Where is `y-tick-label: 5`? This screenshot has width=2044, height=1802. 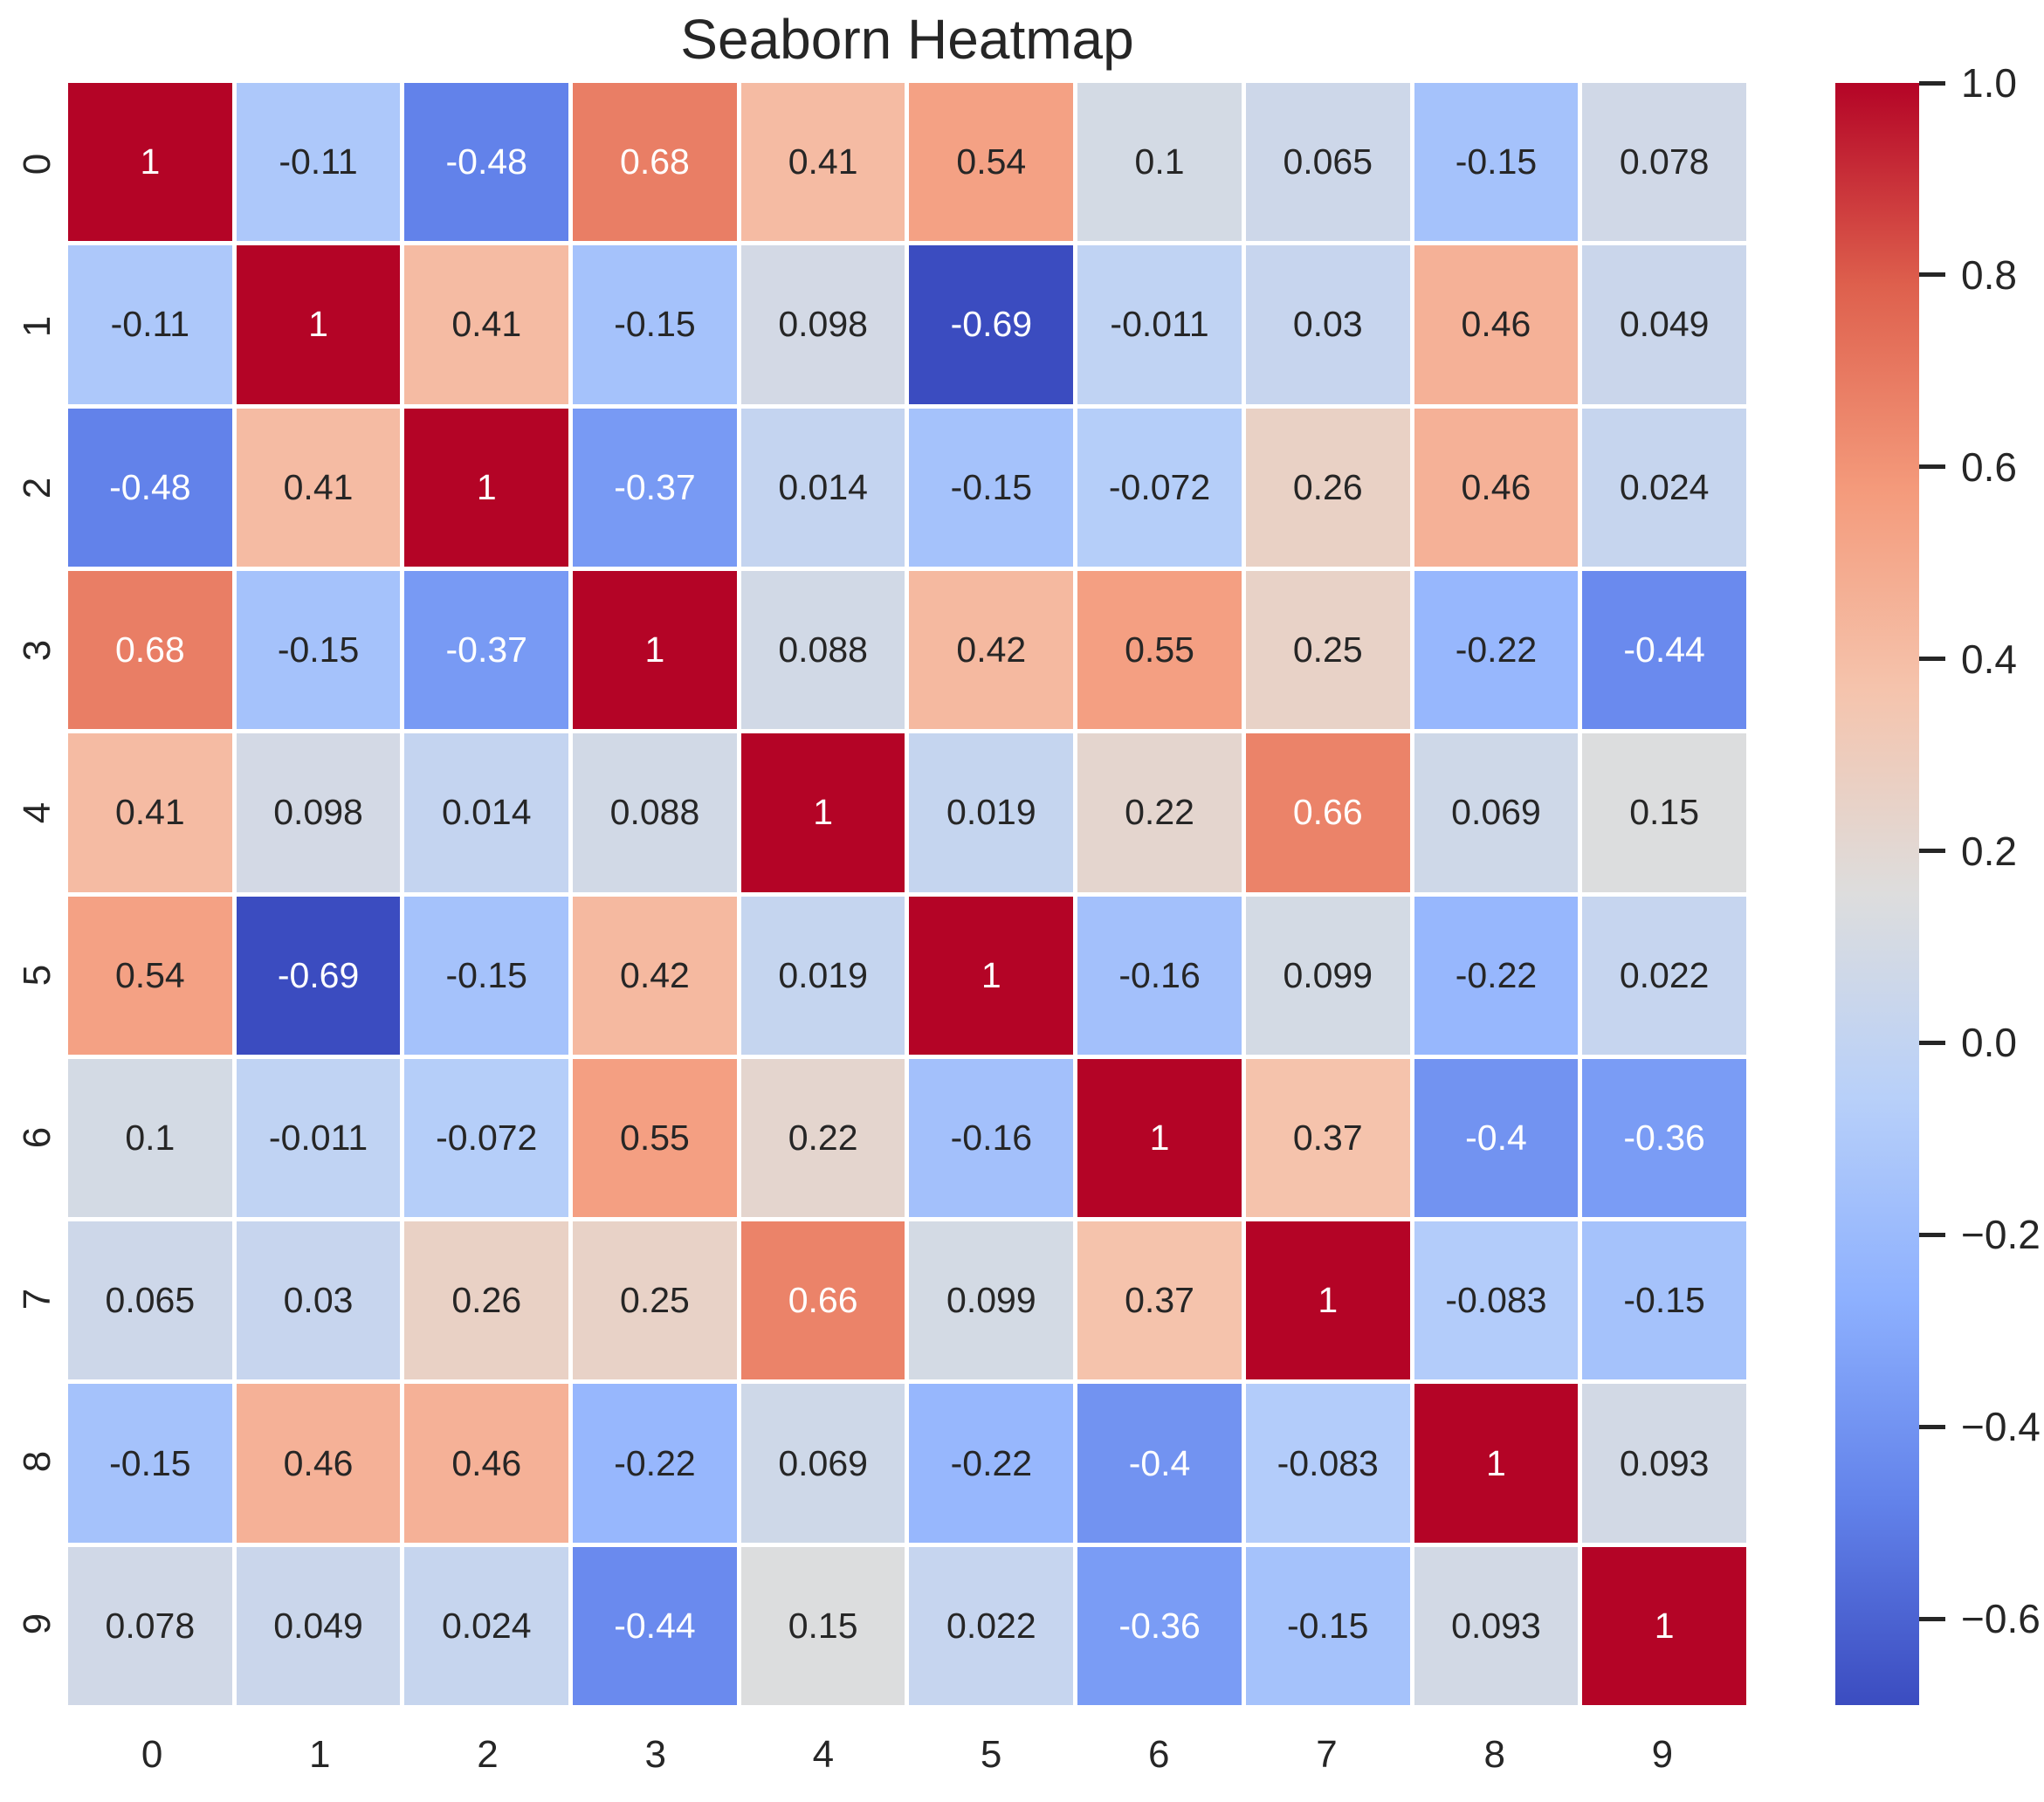 y-tick-label: 5 is located at coordinates (36, 975).